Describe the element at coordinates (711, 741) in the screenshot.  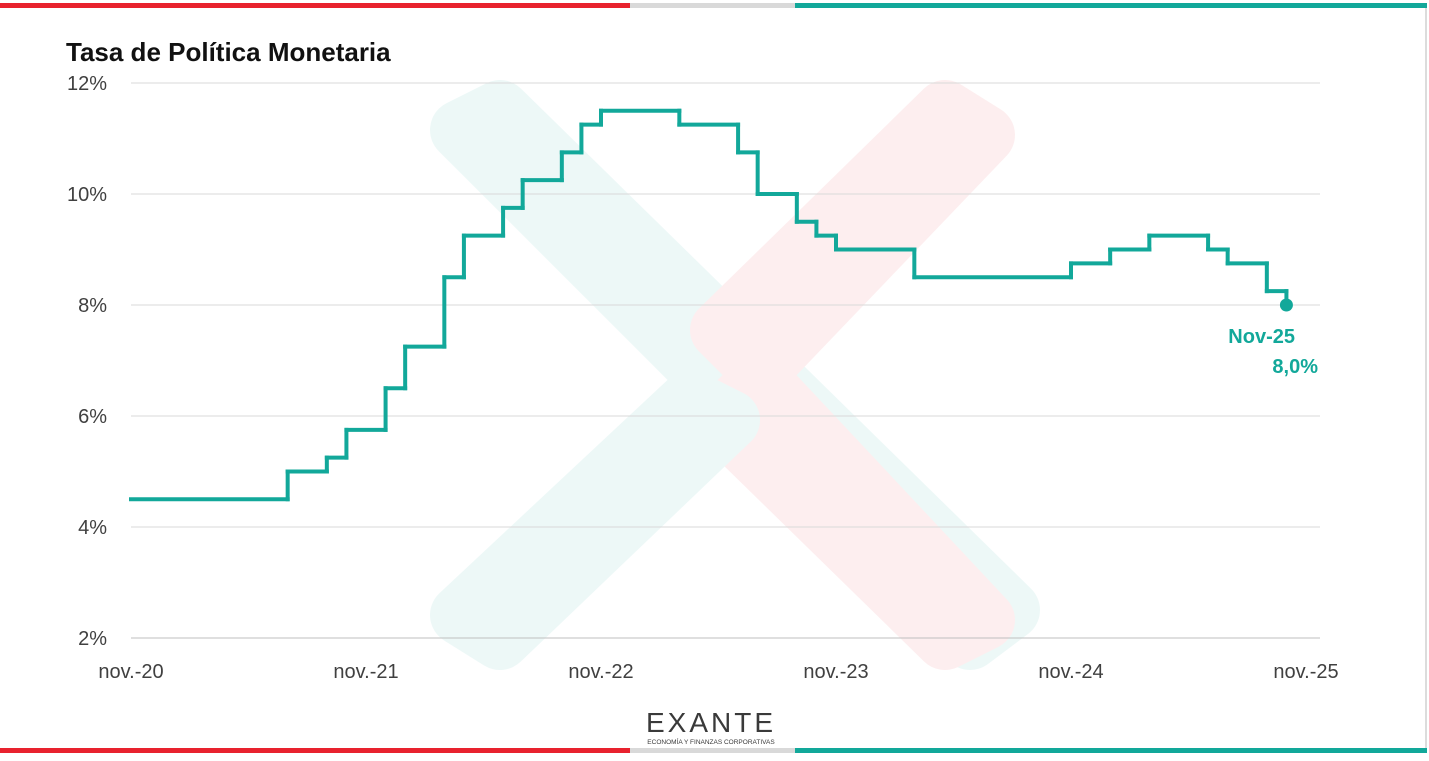
I see `logo-tagline: ECONOMÍA Y FINANZAS CORPORATIVAS` at that location.